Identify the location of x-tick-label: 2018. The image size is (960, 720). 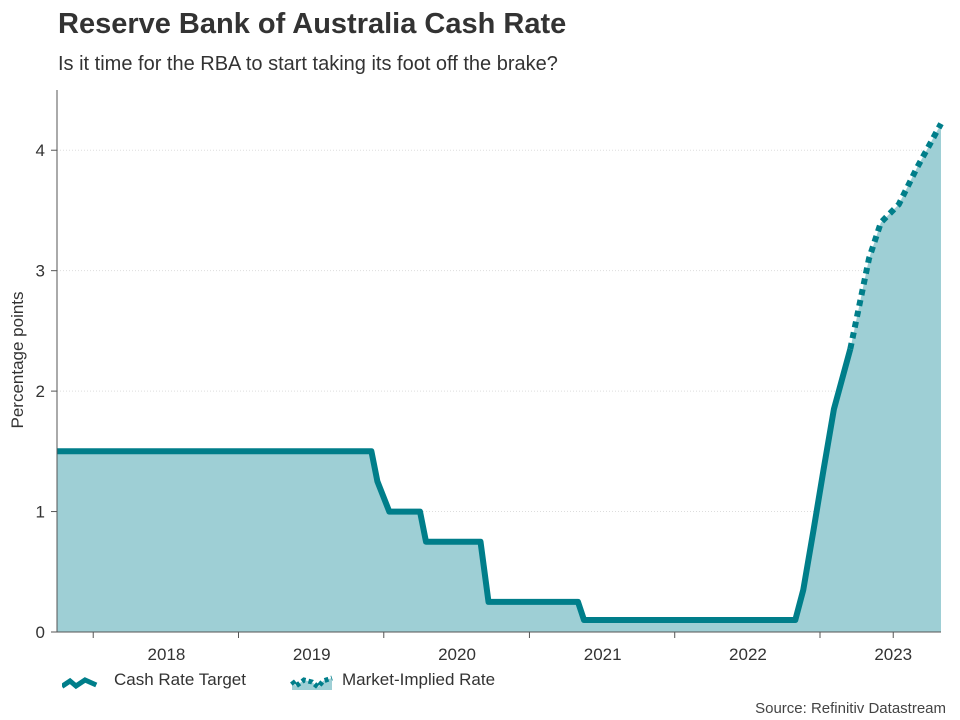
(167, 654).